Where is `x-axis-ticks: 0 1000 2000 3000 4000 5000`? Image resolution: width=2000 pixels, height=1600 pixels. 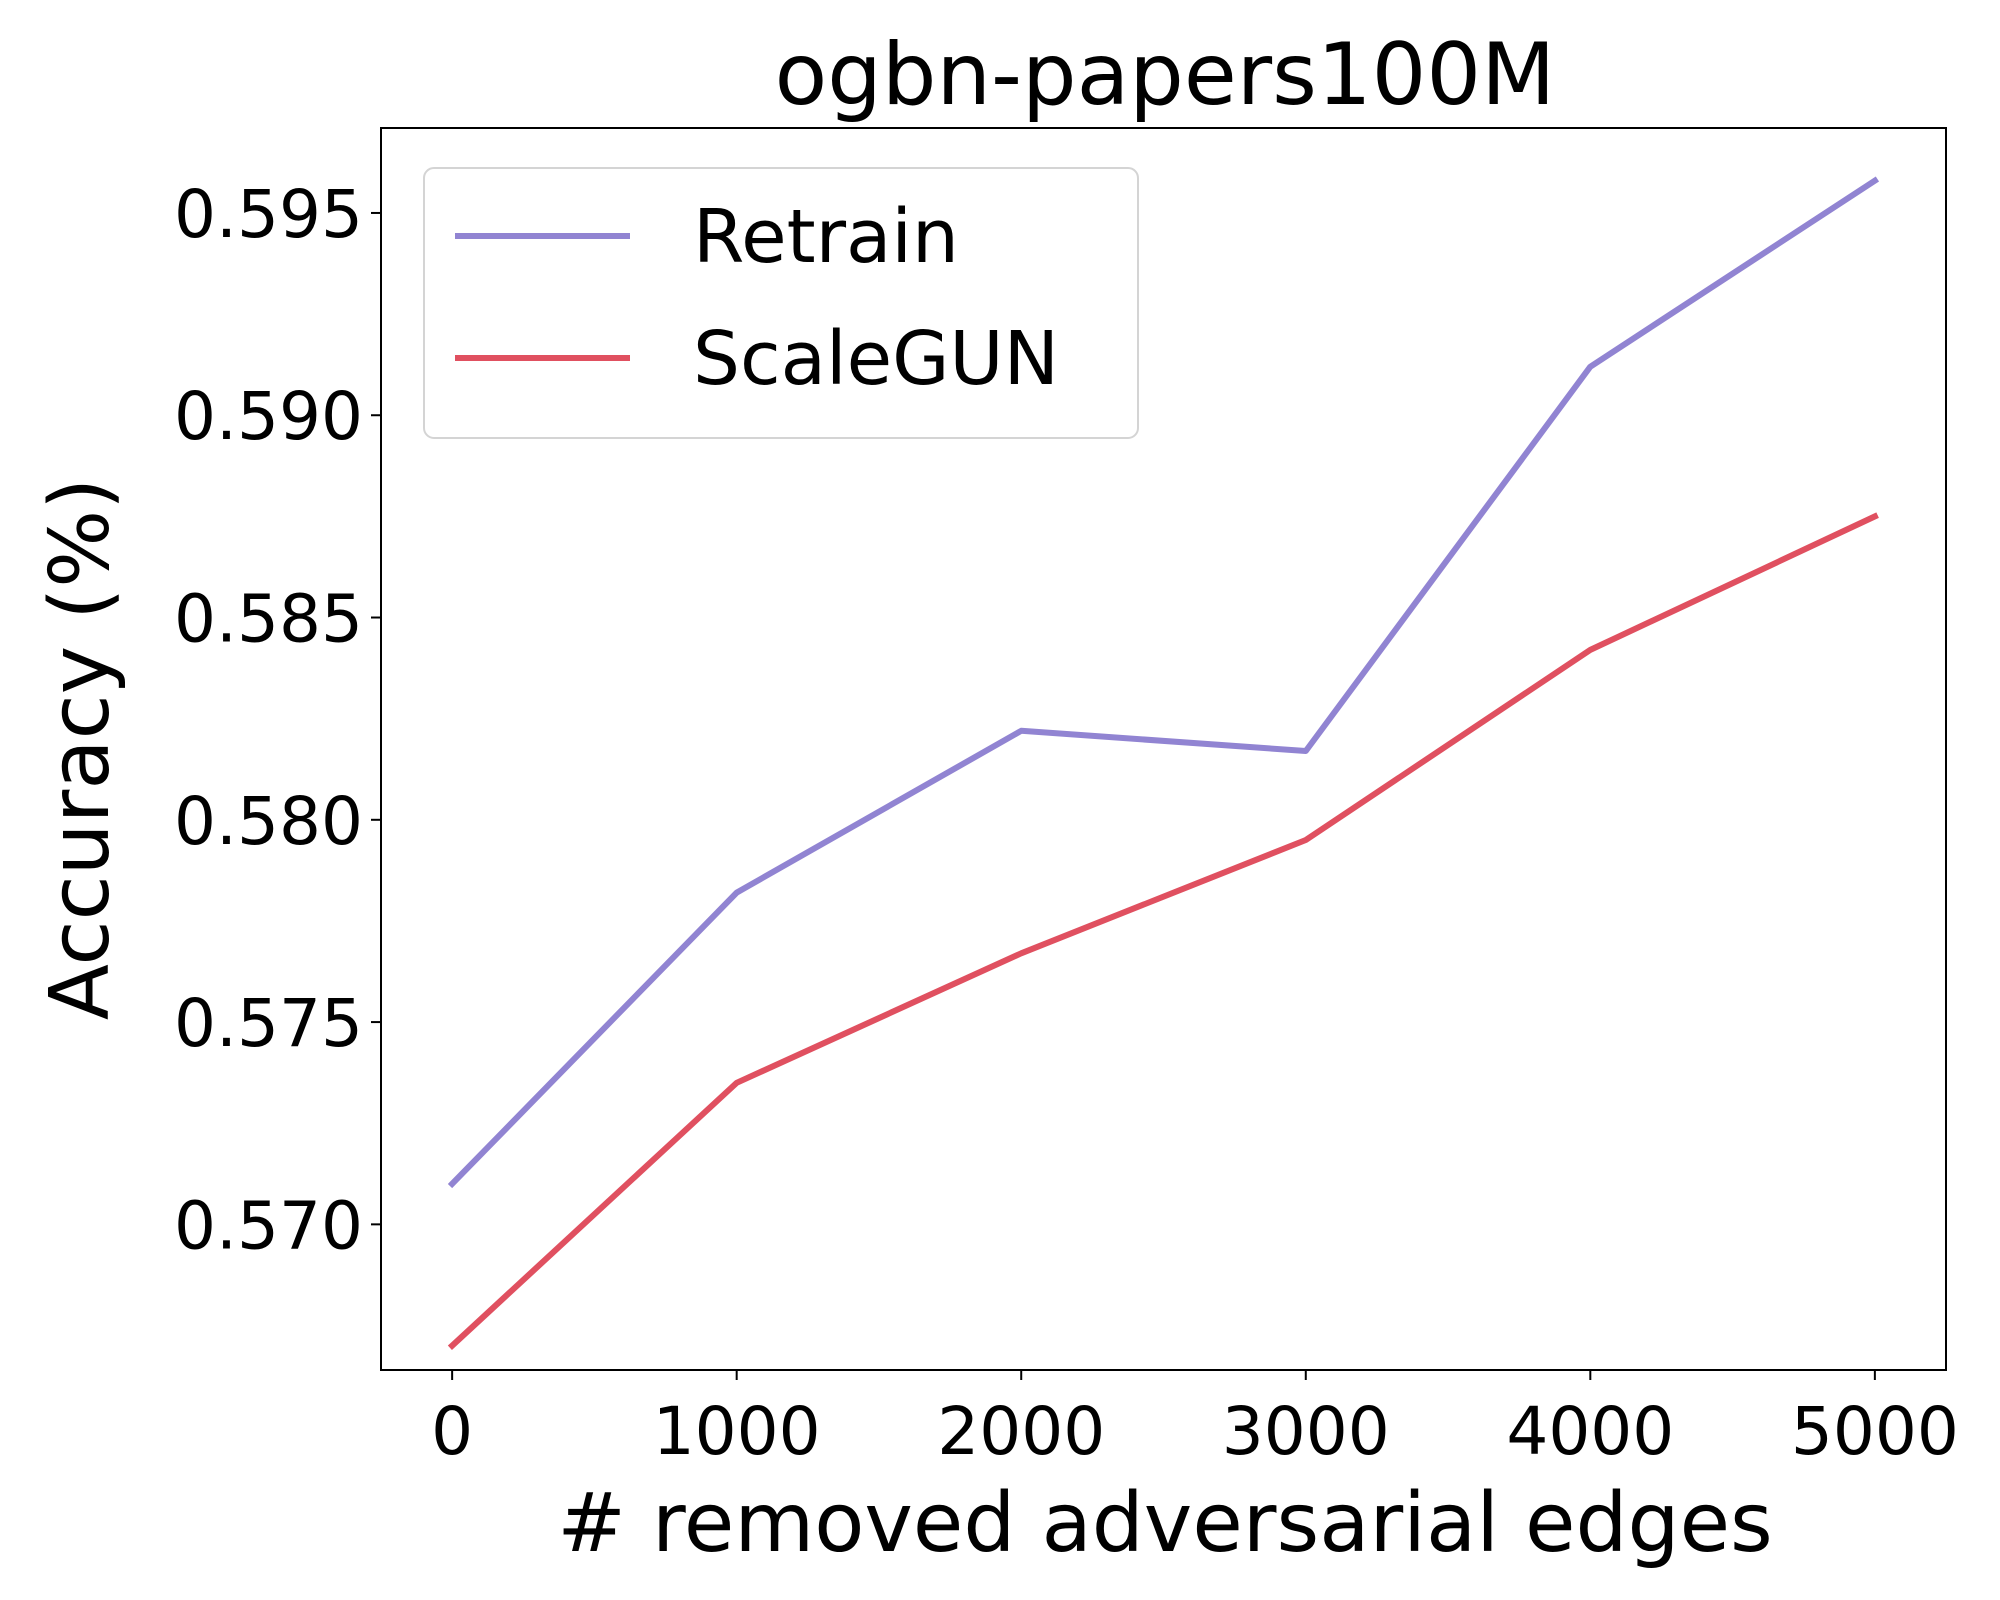 x-axis-ticks: 0 1000 2000 3000 4000 5000 is located at coordinates (1195, 1420).